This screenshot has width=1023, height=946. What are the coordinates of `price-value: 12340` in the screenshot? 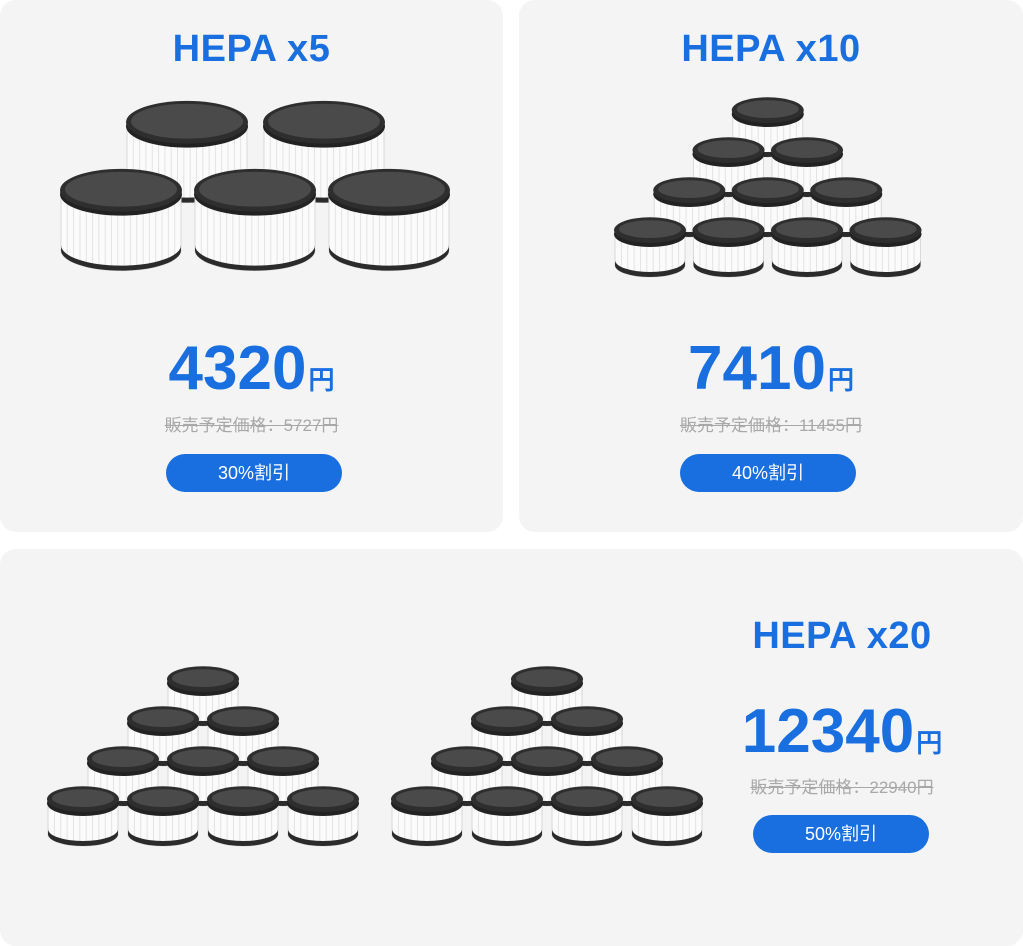 It's located at (828, 731).